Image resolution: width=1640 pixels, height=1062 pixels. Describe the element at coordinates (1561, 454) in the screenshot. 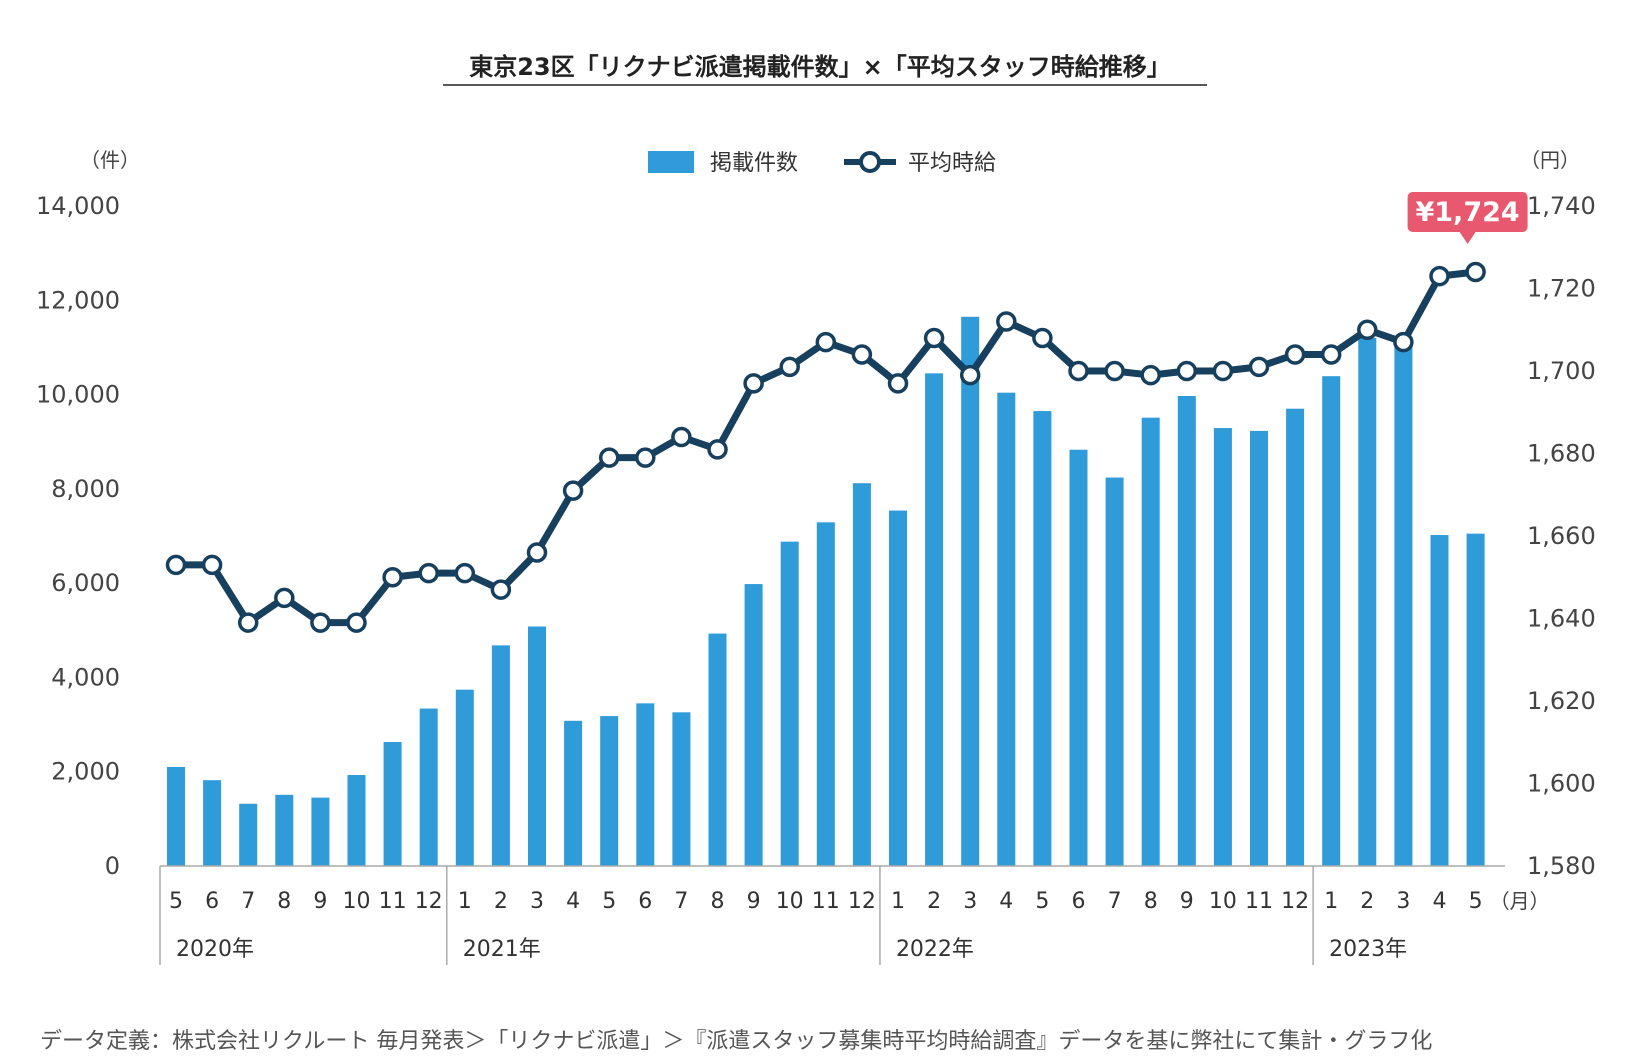

I see `right-tick-label: 1,680` at that location.